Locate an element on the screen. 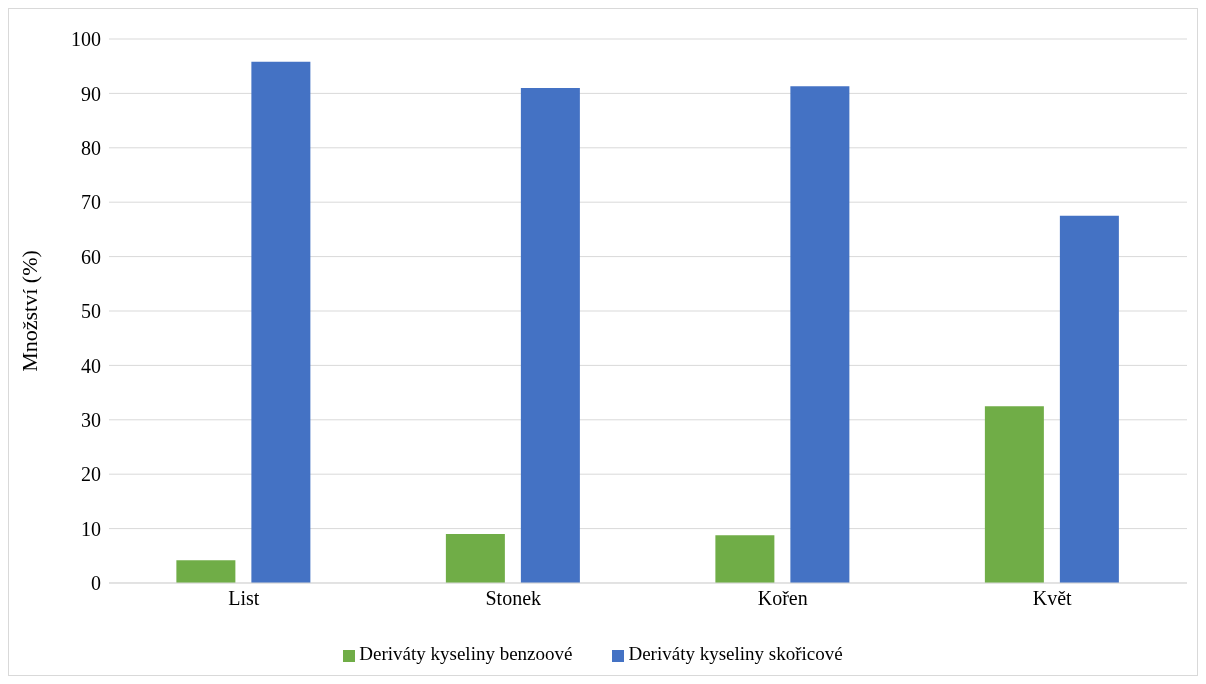 This screenshot has height=684, width=1206. y-tick-label: 80 is located at coordinates (91, 147).